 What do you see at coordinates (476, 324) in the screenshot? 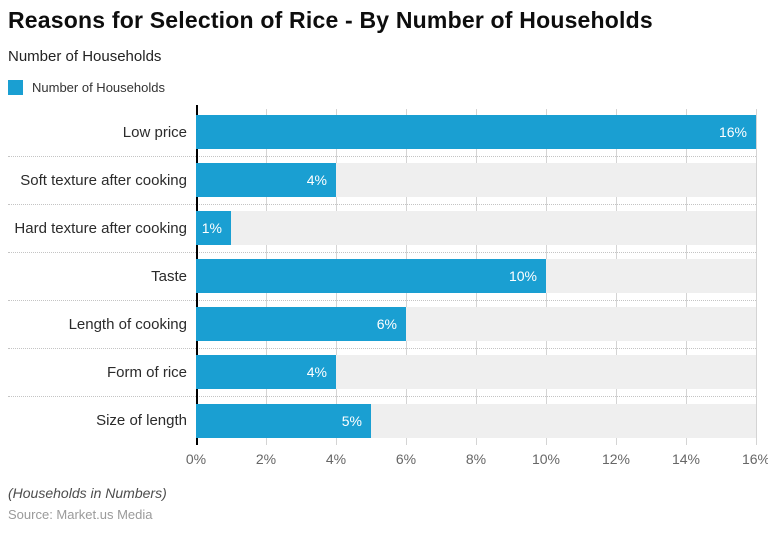
I see `bar-track: 6%` at bounding box center [476, 324].